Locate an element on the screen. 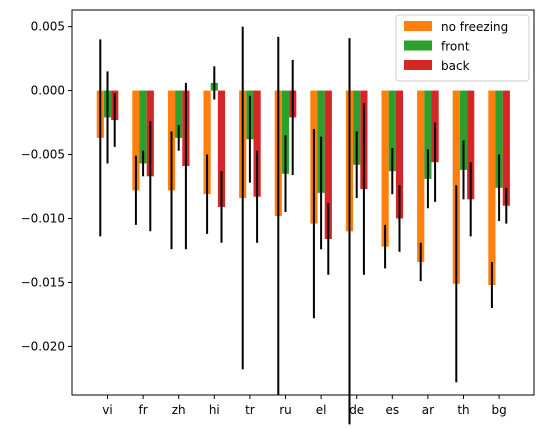 The width and height of the screenshot is (545, 428). legend: no freezing front back is located at coordinates (462, 48).